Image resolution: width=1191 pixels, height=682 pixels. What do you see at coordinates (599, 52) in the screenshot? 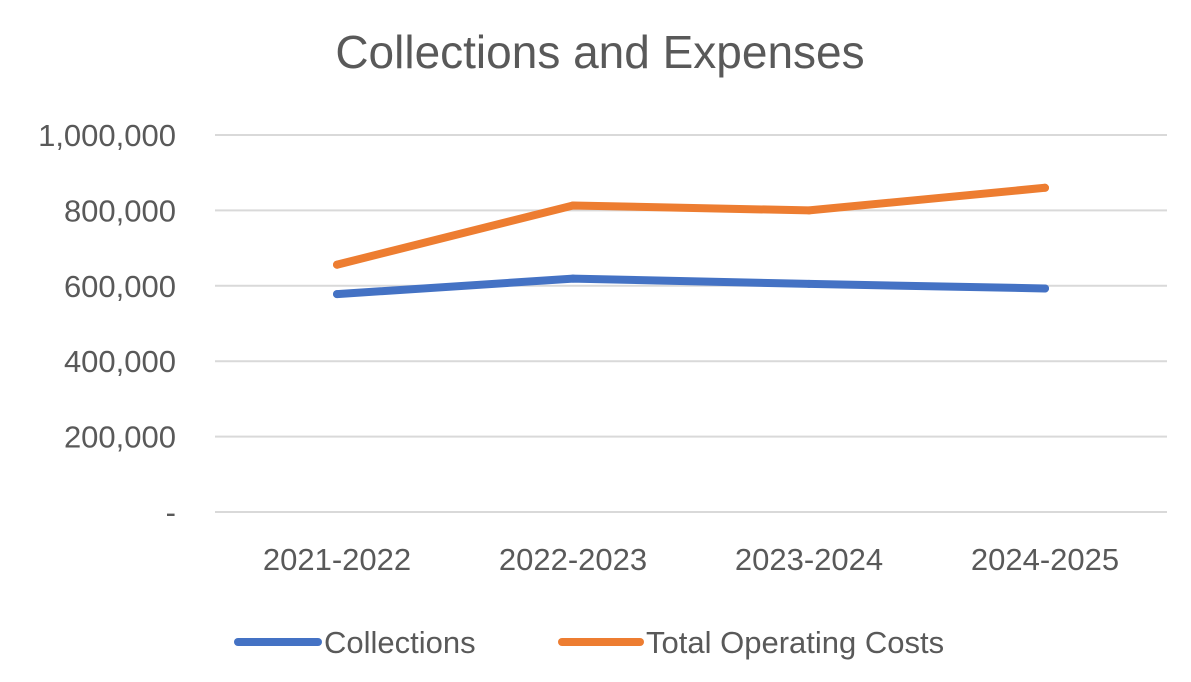
I see `chart-title: Collections and Expenses` at bounding box center [599, 52].